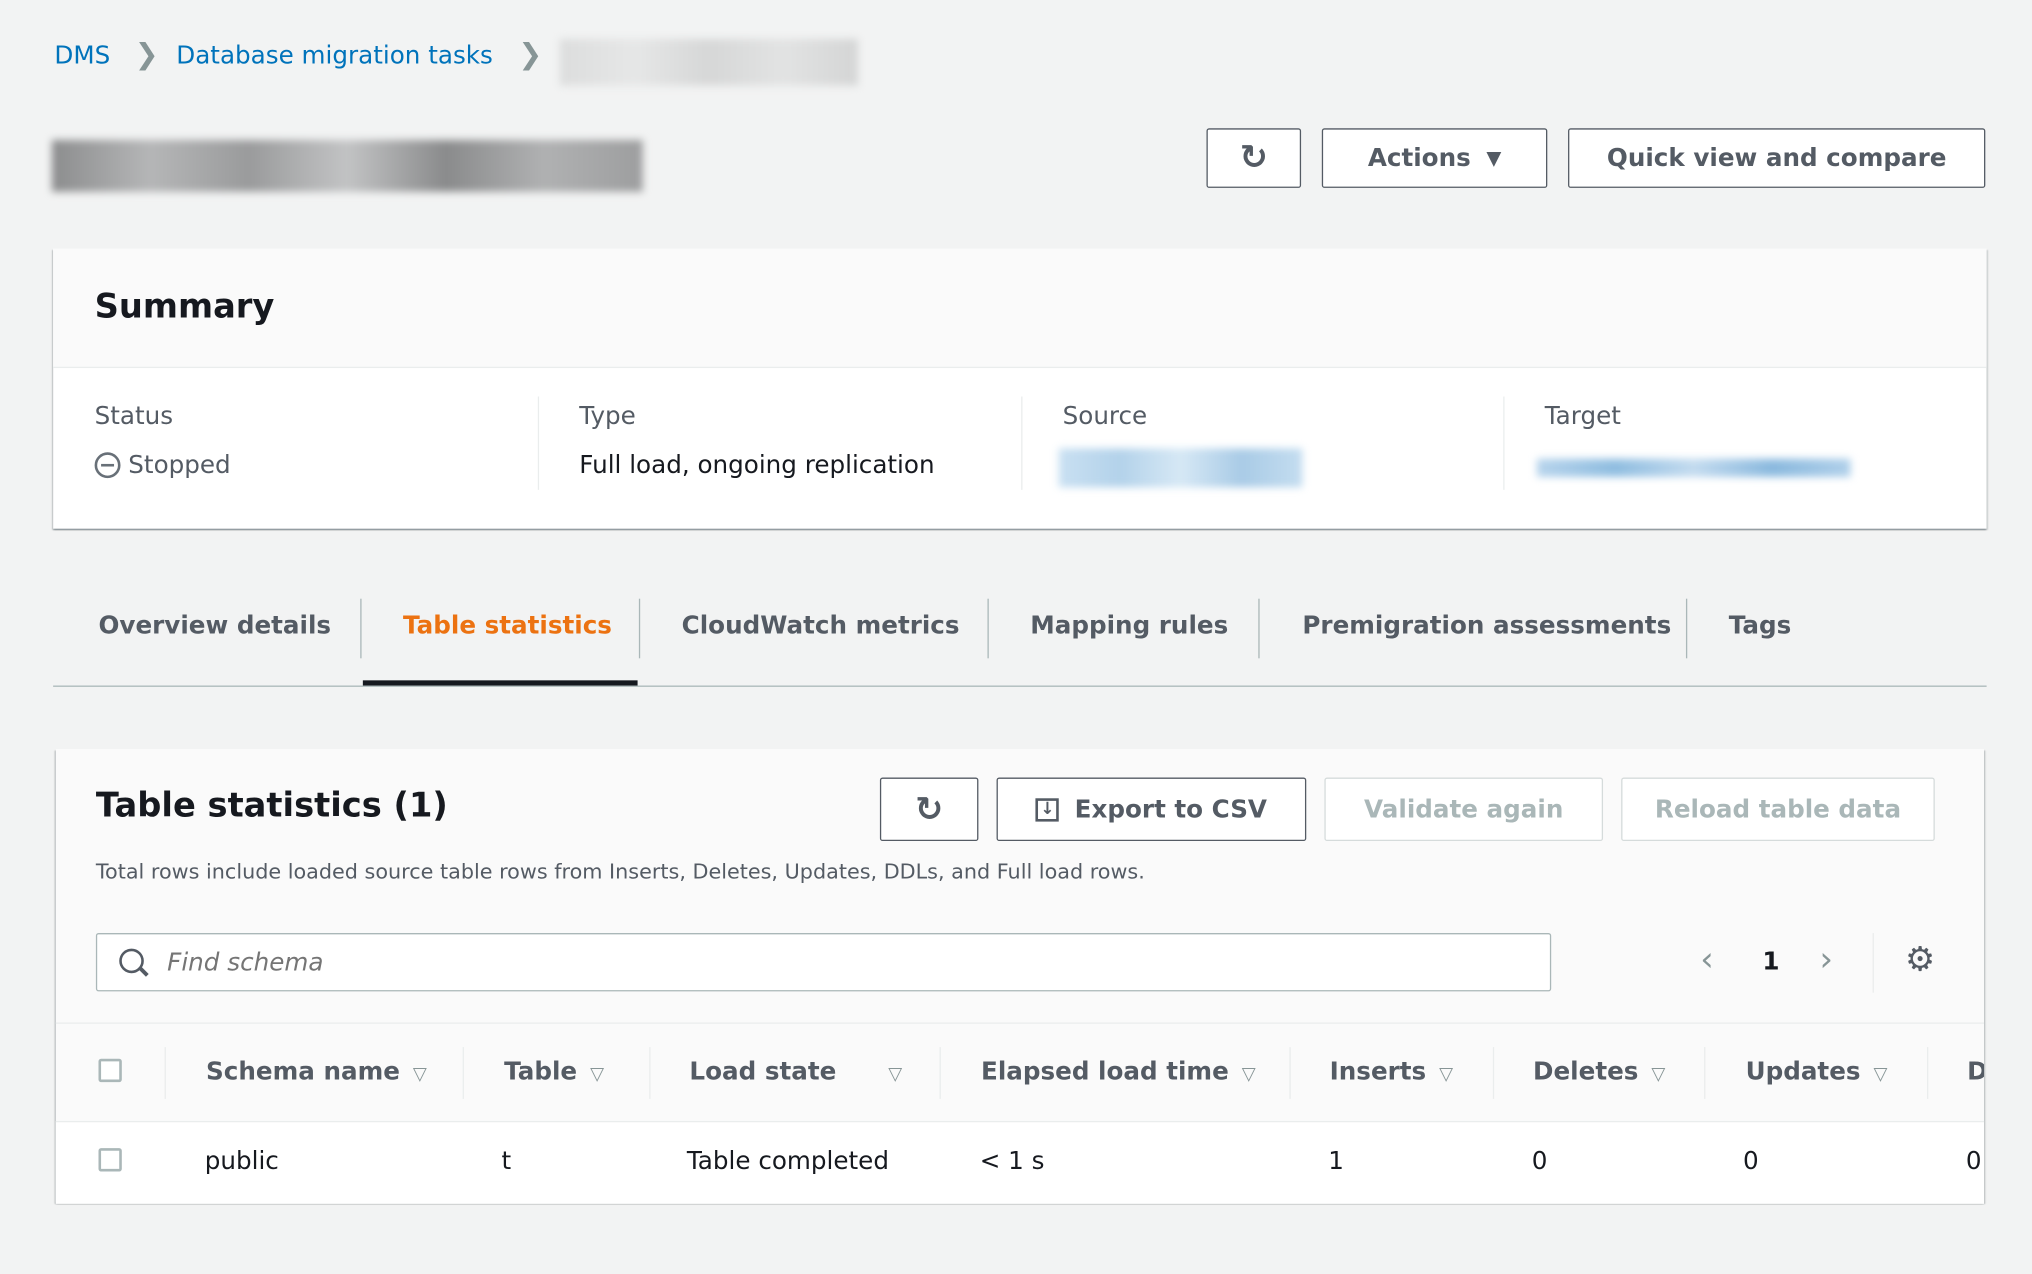 The height and width of the screenshot is (1274, 2032). Describe the element at coordinates (1494, 158) in the screenshot. I see `caret-down-icon: ▼` at that location.